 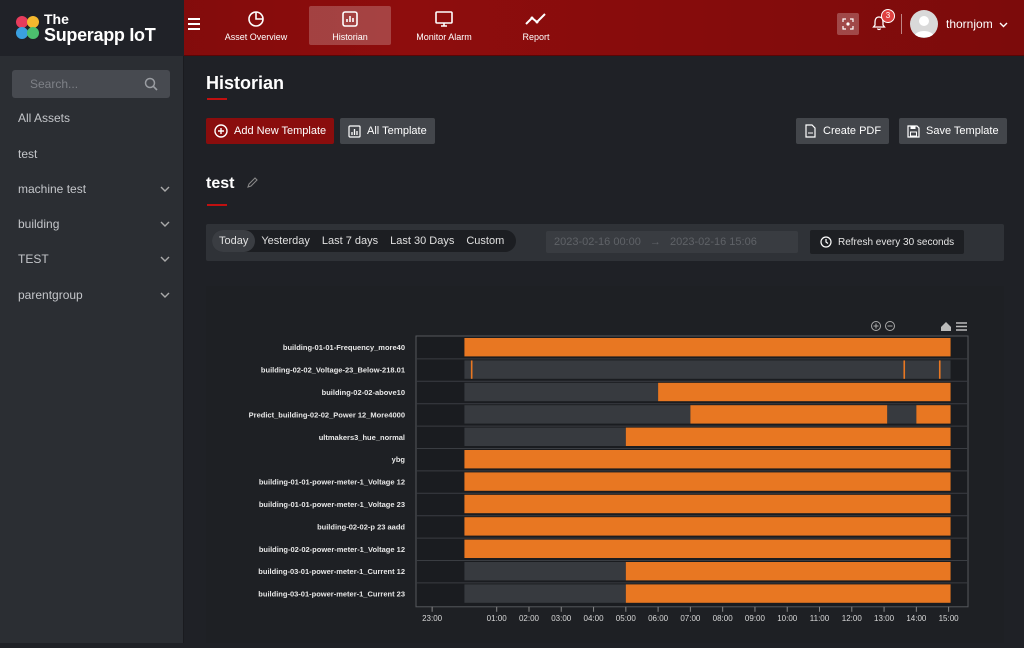 What do you see at coordinates (362, 437) in the screenshot?
I see `series-label: ultmakers3_hue_normal` at bounding box center [362, 437].